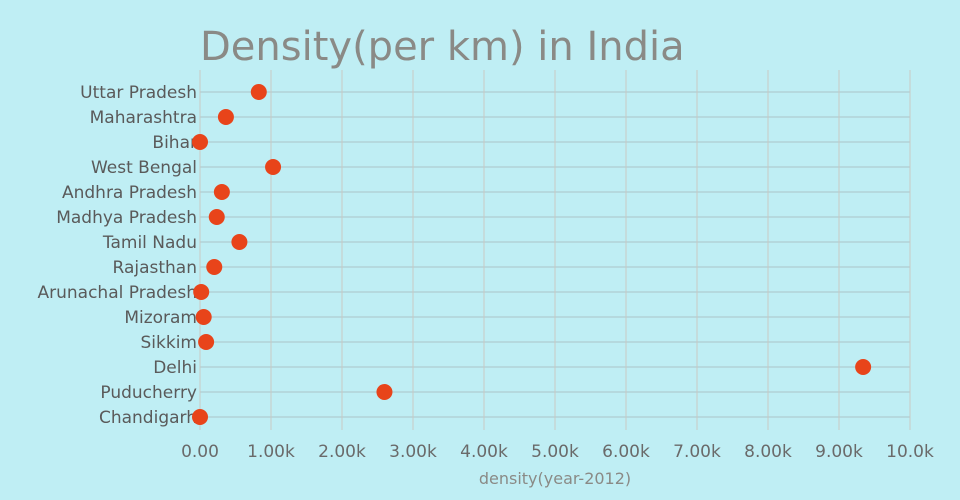 This screenshot has height=500, width=960. What do you see at coordinates (143, 118) in the screenshot?
I see `y-tick-label: Maharashtra` at bounding box center [143, 118].